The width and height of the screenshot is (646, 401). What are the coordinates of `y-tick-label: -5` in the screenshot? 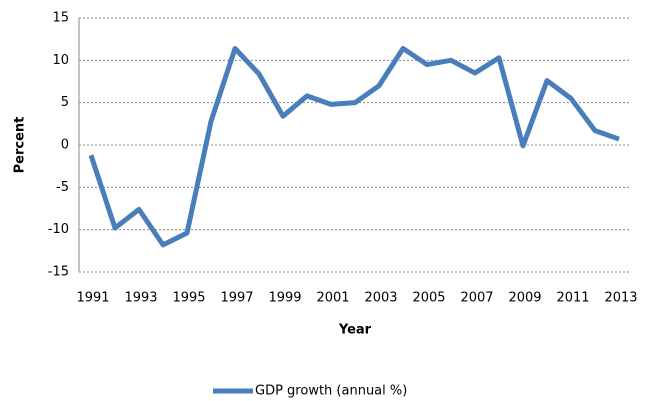 It's located at (62, 187).